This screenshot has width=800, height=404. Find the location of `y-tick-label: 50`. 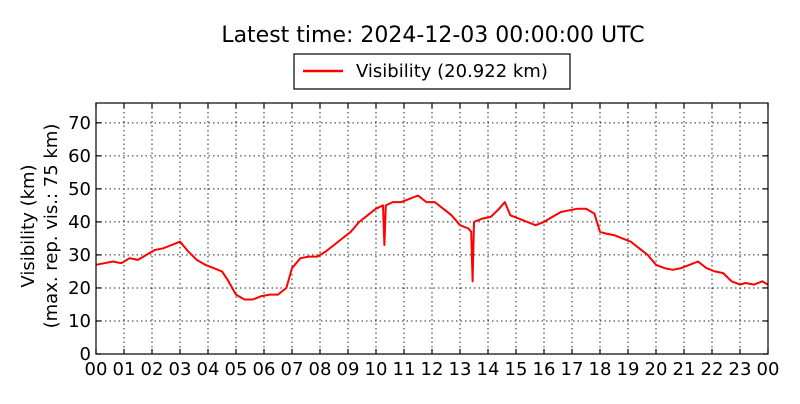

y-tick-label: 50 is located at coordinates (79, 189).